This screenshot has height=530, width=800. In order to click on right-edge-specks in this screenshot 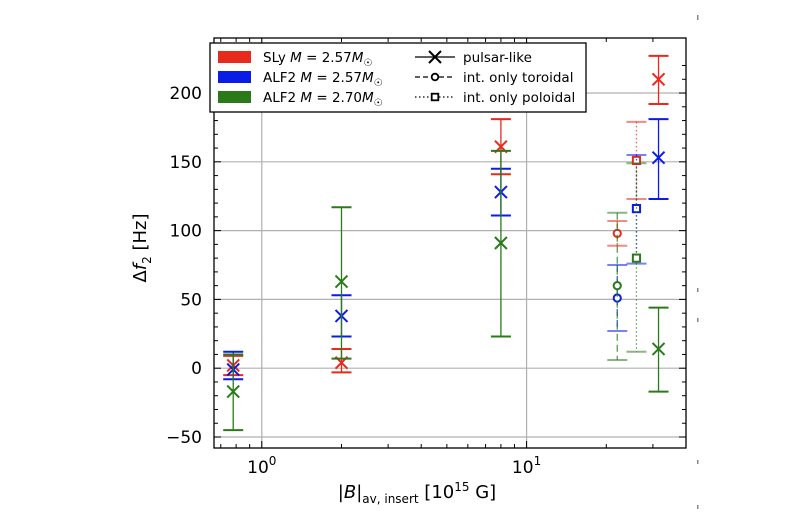, I will do `click(698, 262)`.